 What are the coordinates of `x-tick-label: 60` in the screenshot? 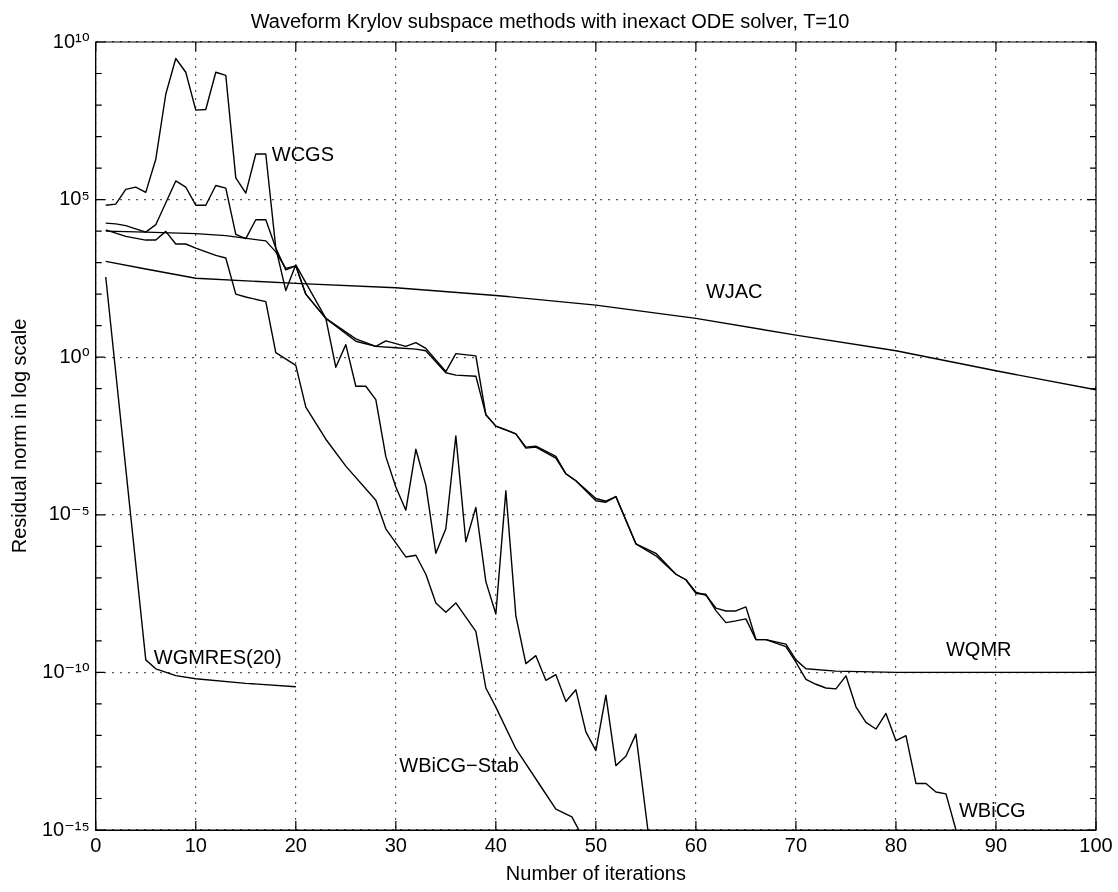 It's located at (696, 844).